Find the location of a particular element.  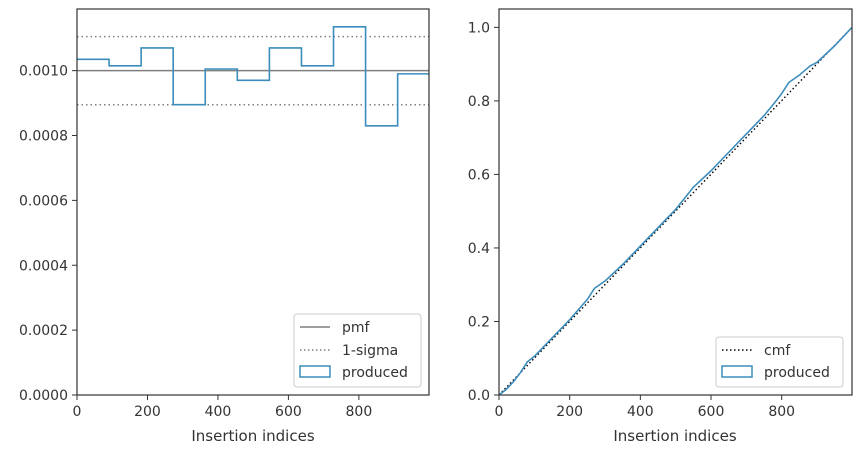

sigma-lines is located at coordinates (253, 70).